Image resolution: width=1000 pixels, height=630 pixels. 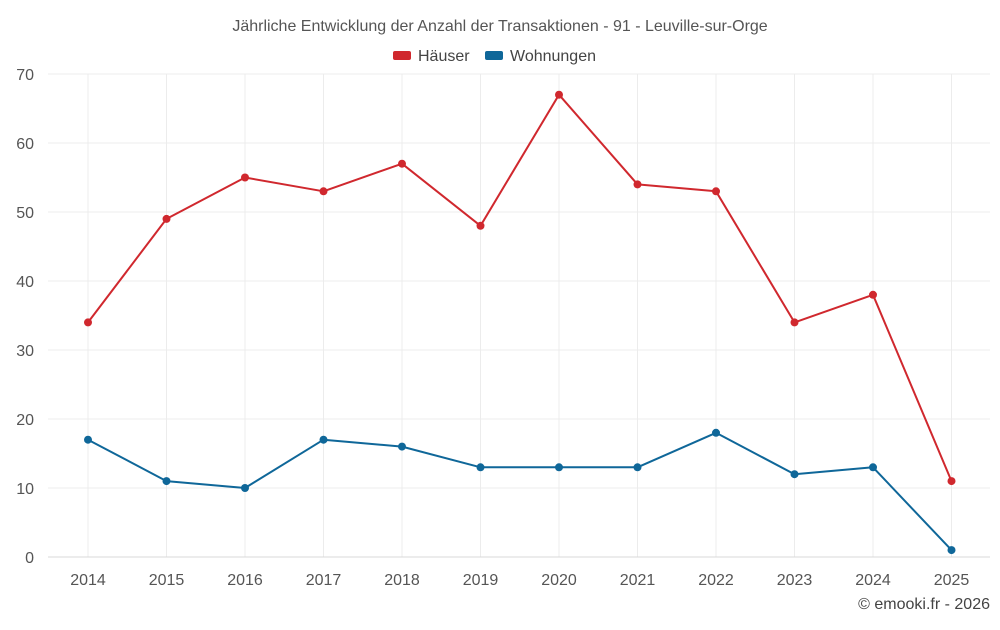 I want to click on y-tick-label: 50, so click(x=25, y=213).